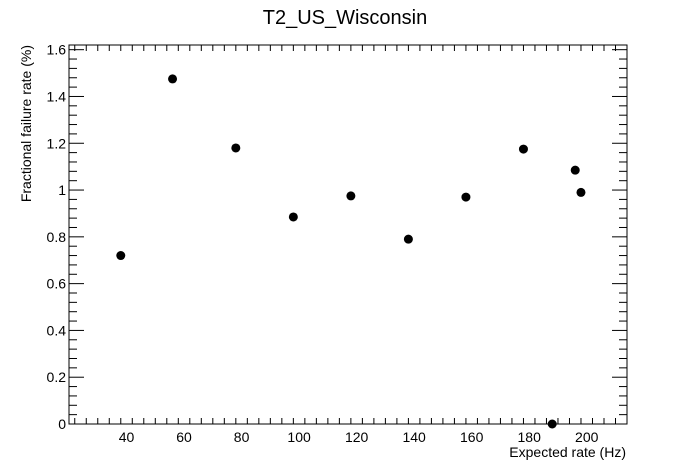  What do you see at coordinates (567, 452) in the screenshot?
I see `x-axis-label: Expected rate (Hz)` at bounding box center [567, 452].